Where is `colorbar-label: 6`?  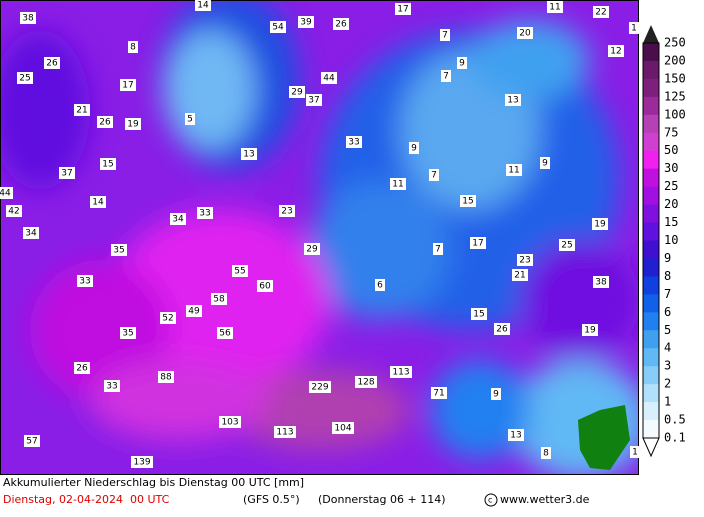 colorbar-label: 6 is located at coordinates (667, 312).